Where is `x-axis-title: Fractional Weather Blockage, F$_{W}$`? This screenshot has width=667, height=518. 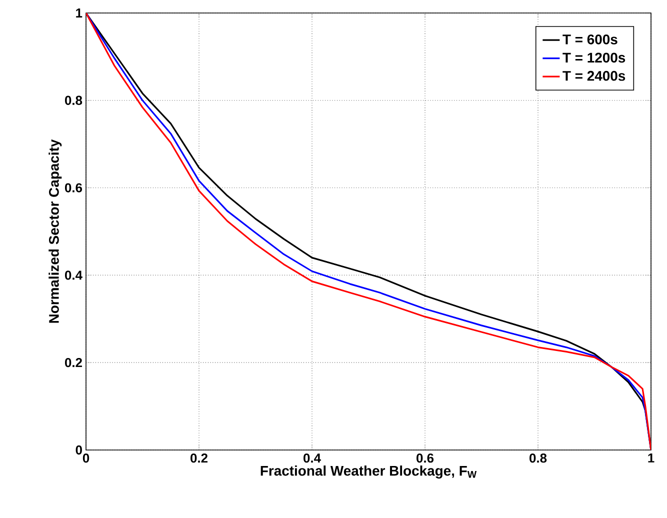
x-axis-title: Fractional Weather Blockage, F$_{W}$ is located at coordinates (368, 472).